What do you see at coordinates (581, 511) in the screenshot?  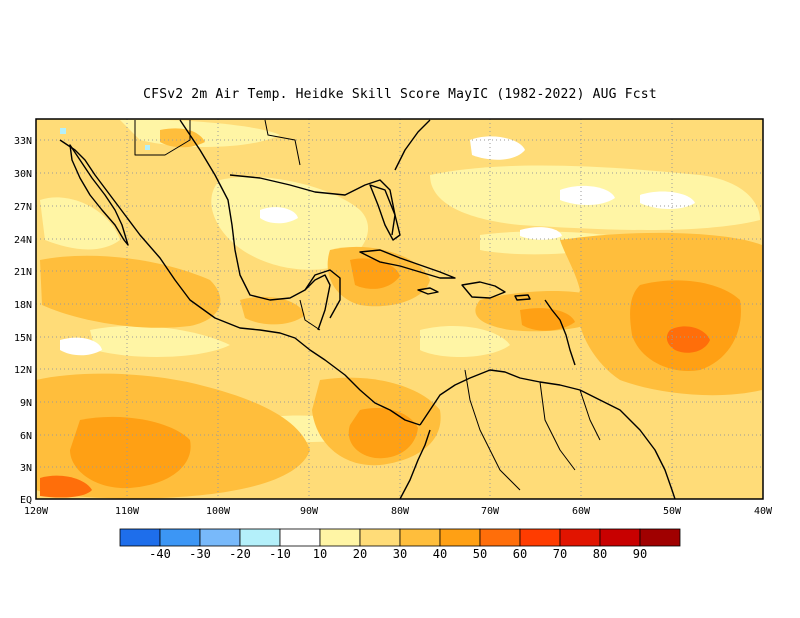 I see `lon-tick: 60W` at bounding box center [581, 511].